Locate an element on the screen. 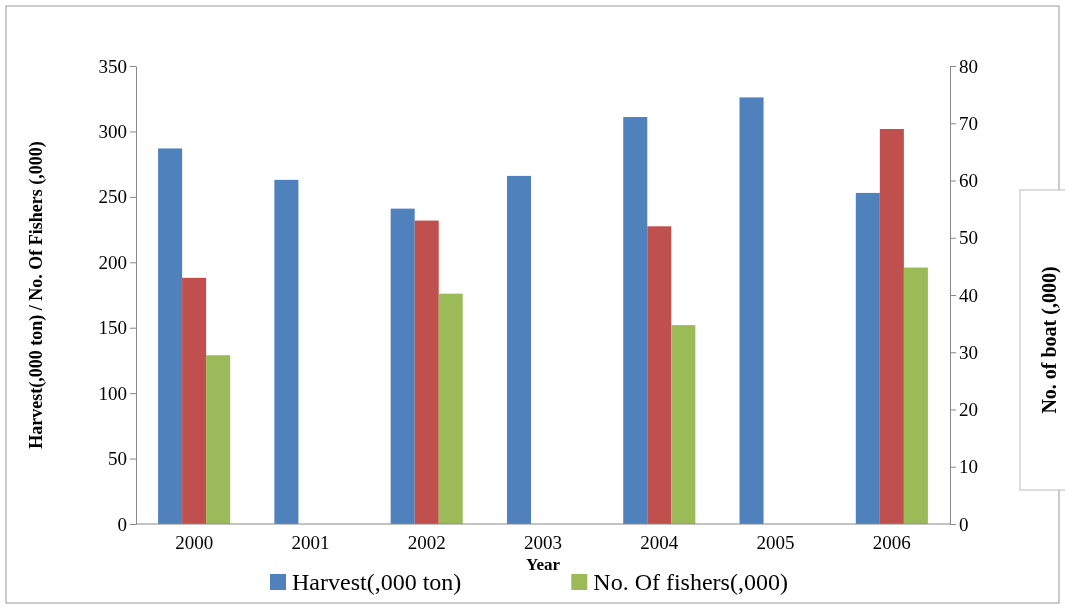  y-tick-label: 350 is located at coordinates (112, 66).